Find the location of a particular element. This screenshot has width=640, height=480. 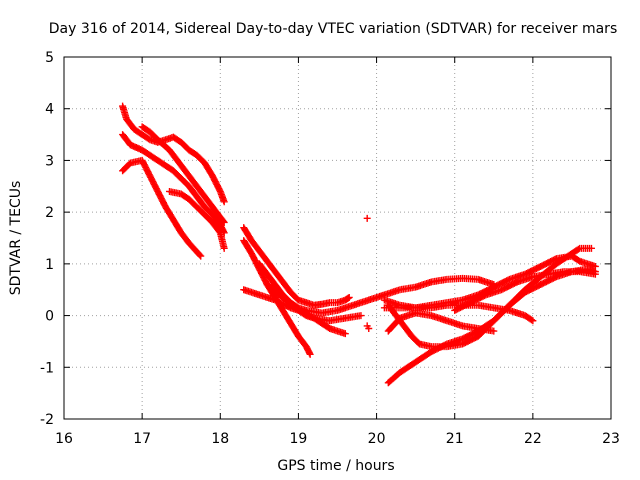

x-tick-label: 21 is located at coordinates (455, 439).